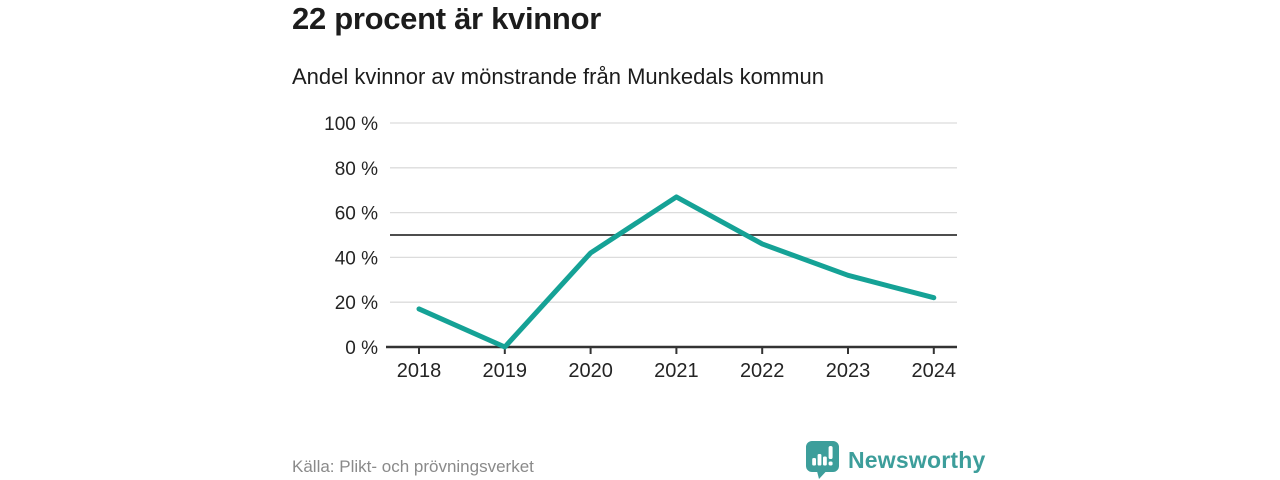 Image resolution: width=1280 pixels, height=480 pixels. What do you see at coordinates (934, 371) in the screenshot?
I see `x-axis-label: 2024` at bounding box center [934, 371].